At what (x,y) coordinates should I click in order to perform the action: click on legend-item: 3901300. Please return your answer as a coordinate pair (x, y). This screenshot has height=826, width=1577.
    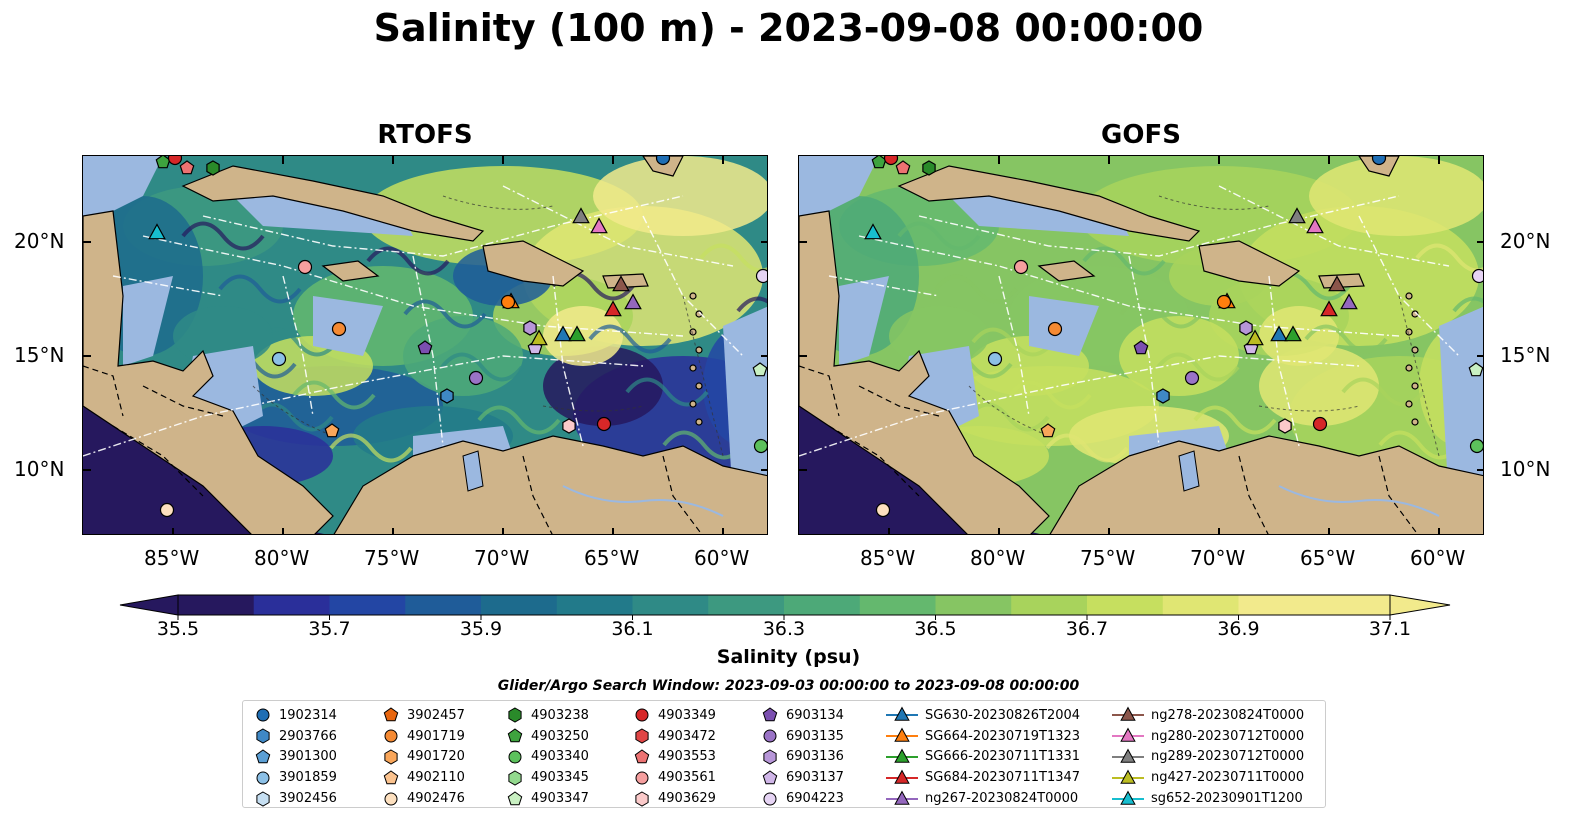
    Looking at the image, I should click on (295, 757).